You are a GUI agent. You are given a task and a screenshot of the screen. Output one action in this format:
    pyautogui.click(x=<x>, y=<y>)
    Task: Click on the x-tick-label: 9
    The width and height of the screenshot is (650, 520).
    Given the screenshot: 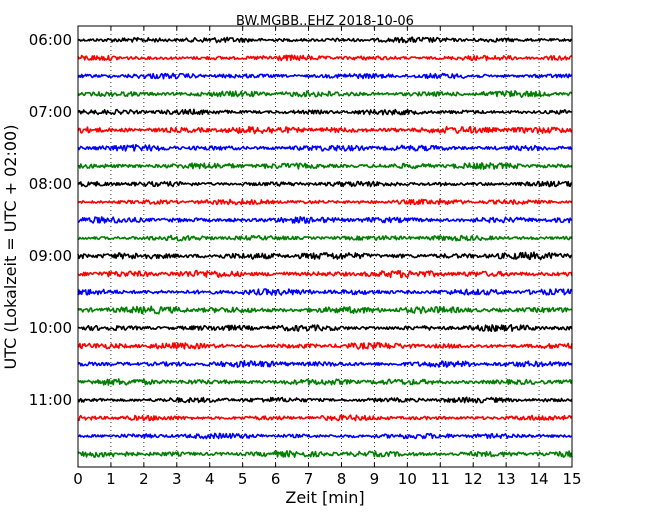 What is the action you would take?
    pyautogui.click(x=375, y=479)
    